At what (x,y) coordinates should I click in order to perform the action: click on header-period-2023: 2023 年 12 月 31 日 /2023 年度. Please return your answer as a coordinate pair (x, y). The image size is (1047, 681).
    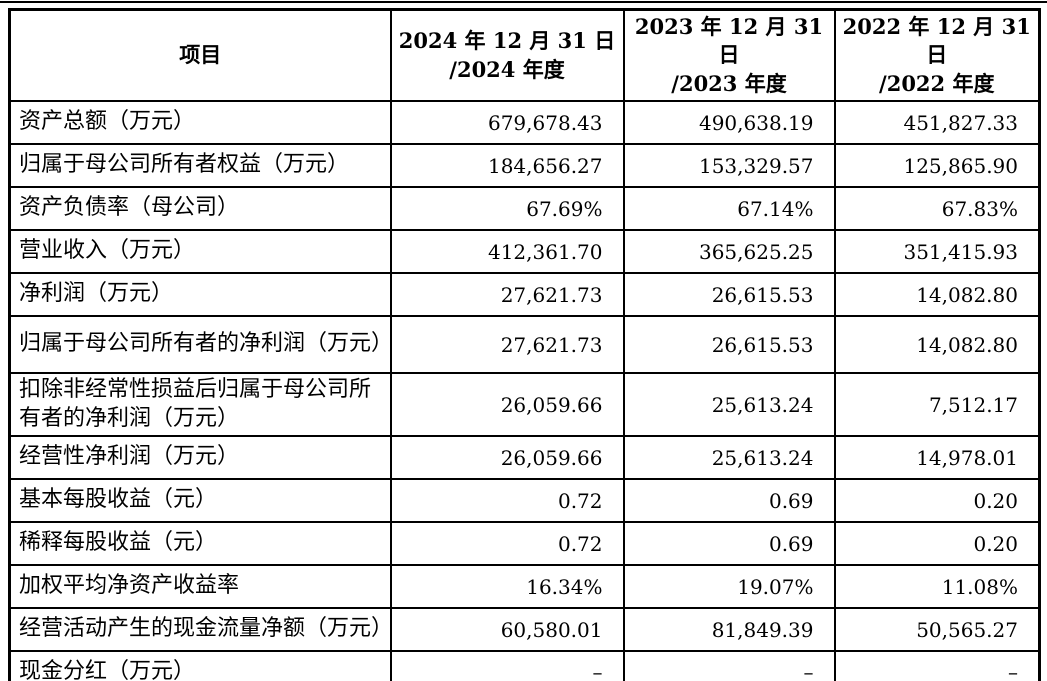
    Looking at the image, I should click on (729, 55).